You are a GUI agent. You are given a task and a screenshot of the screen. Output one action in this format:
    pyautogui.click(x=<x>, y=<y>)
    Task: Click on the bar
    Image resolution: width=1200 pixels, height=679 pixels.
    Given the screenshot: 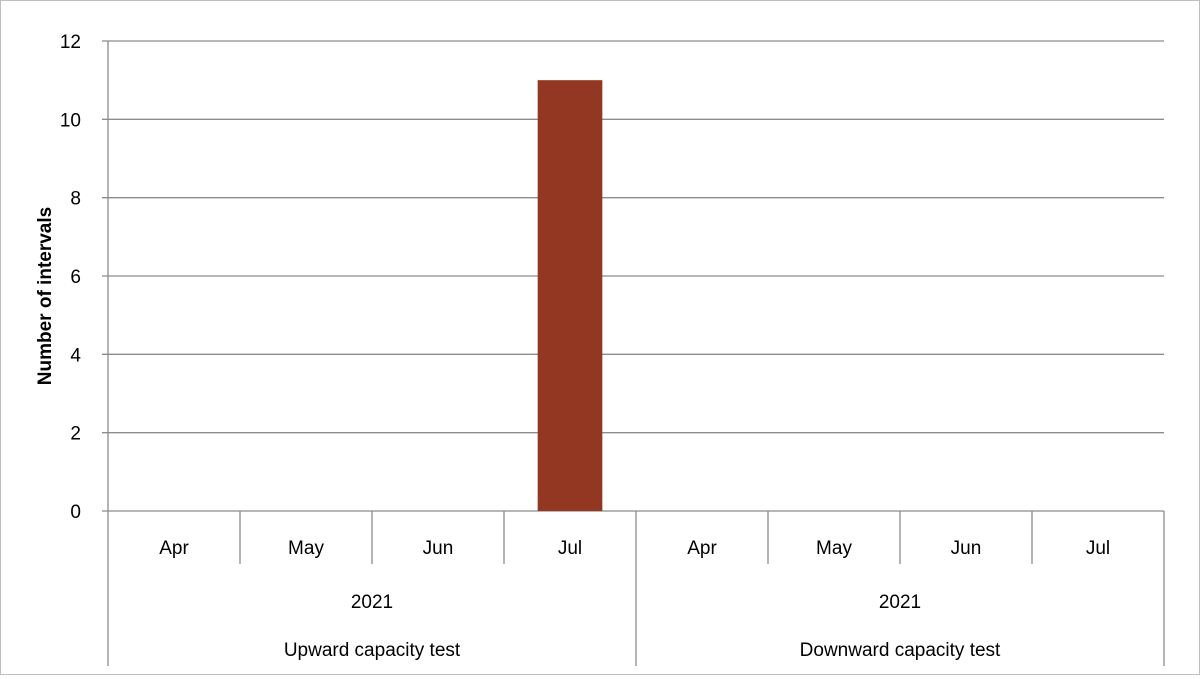 What is the action you would take?
    pyautogui.click(x=570, y=296)
    